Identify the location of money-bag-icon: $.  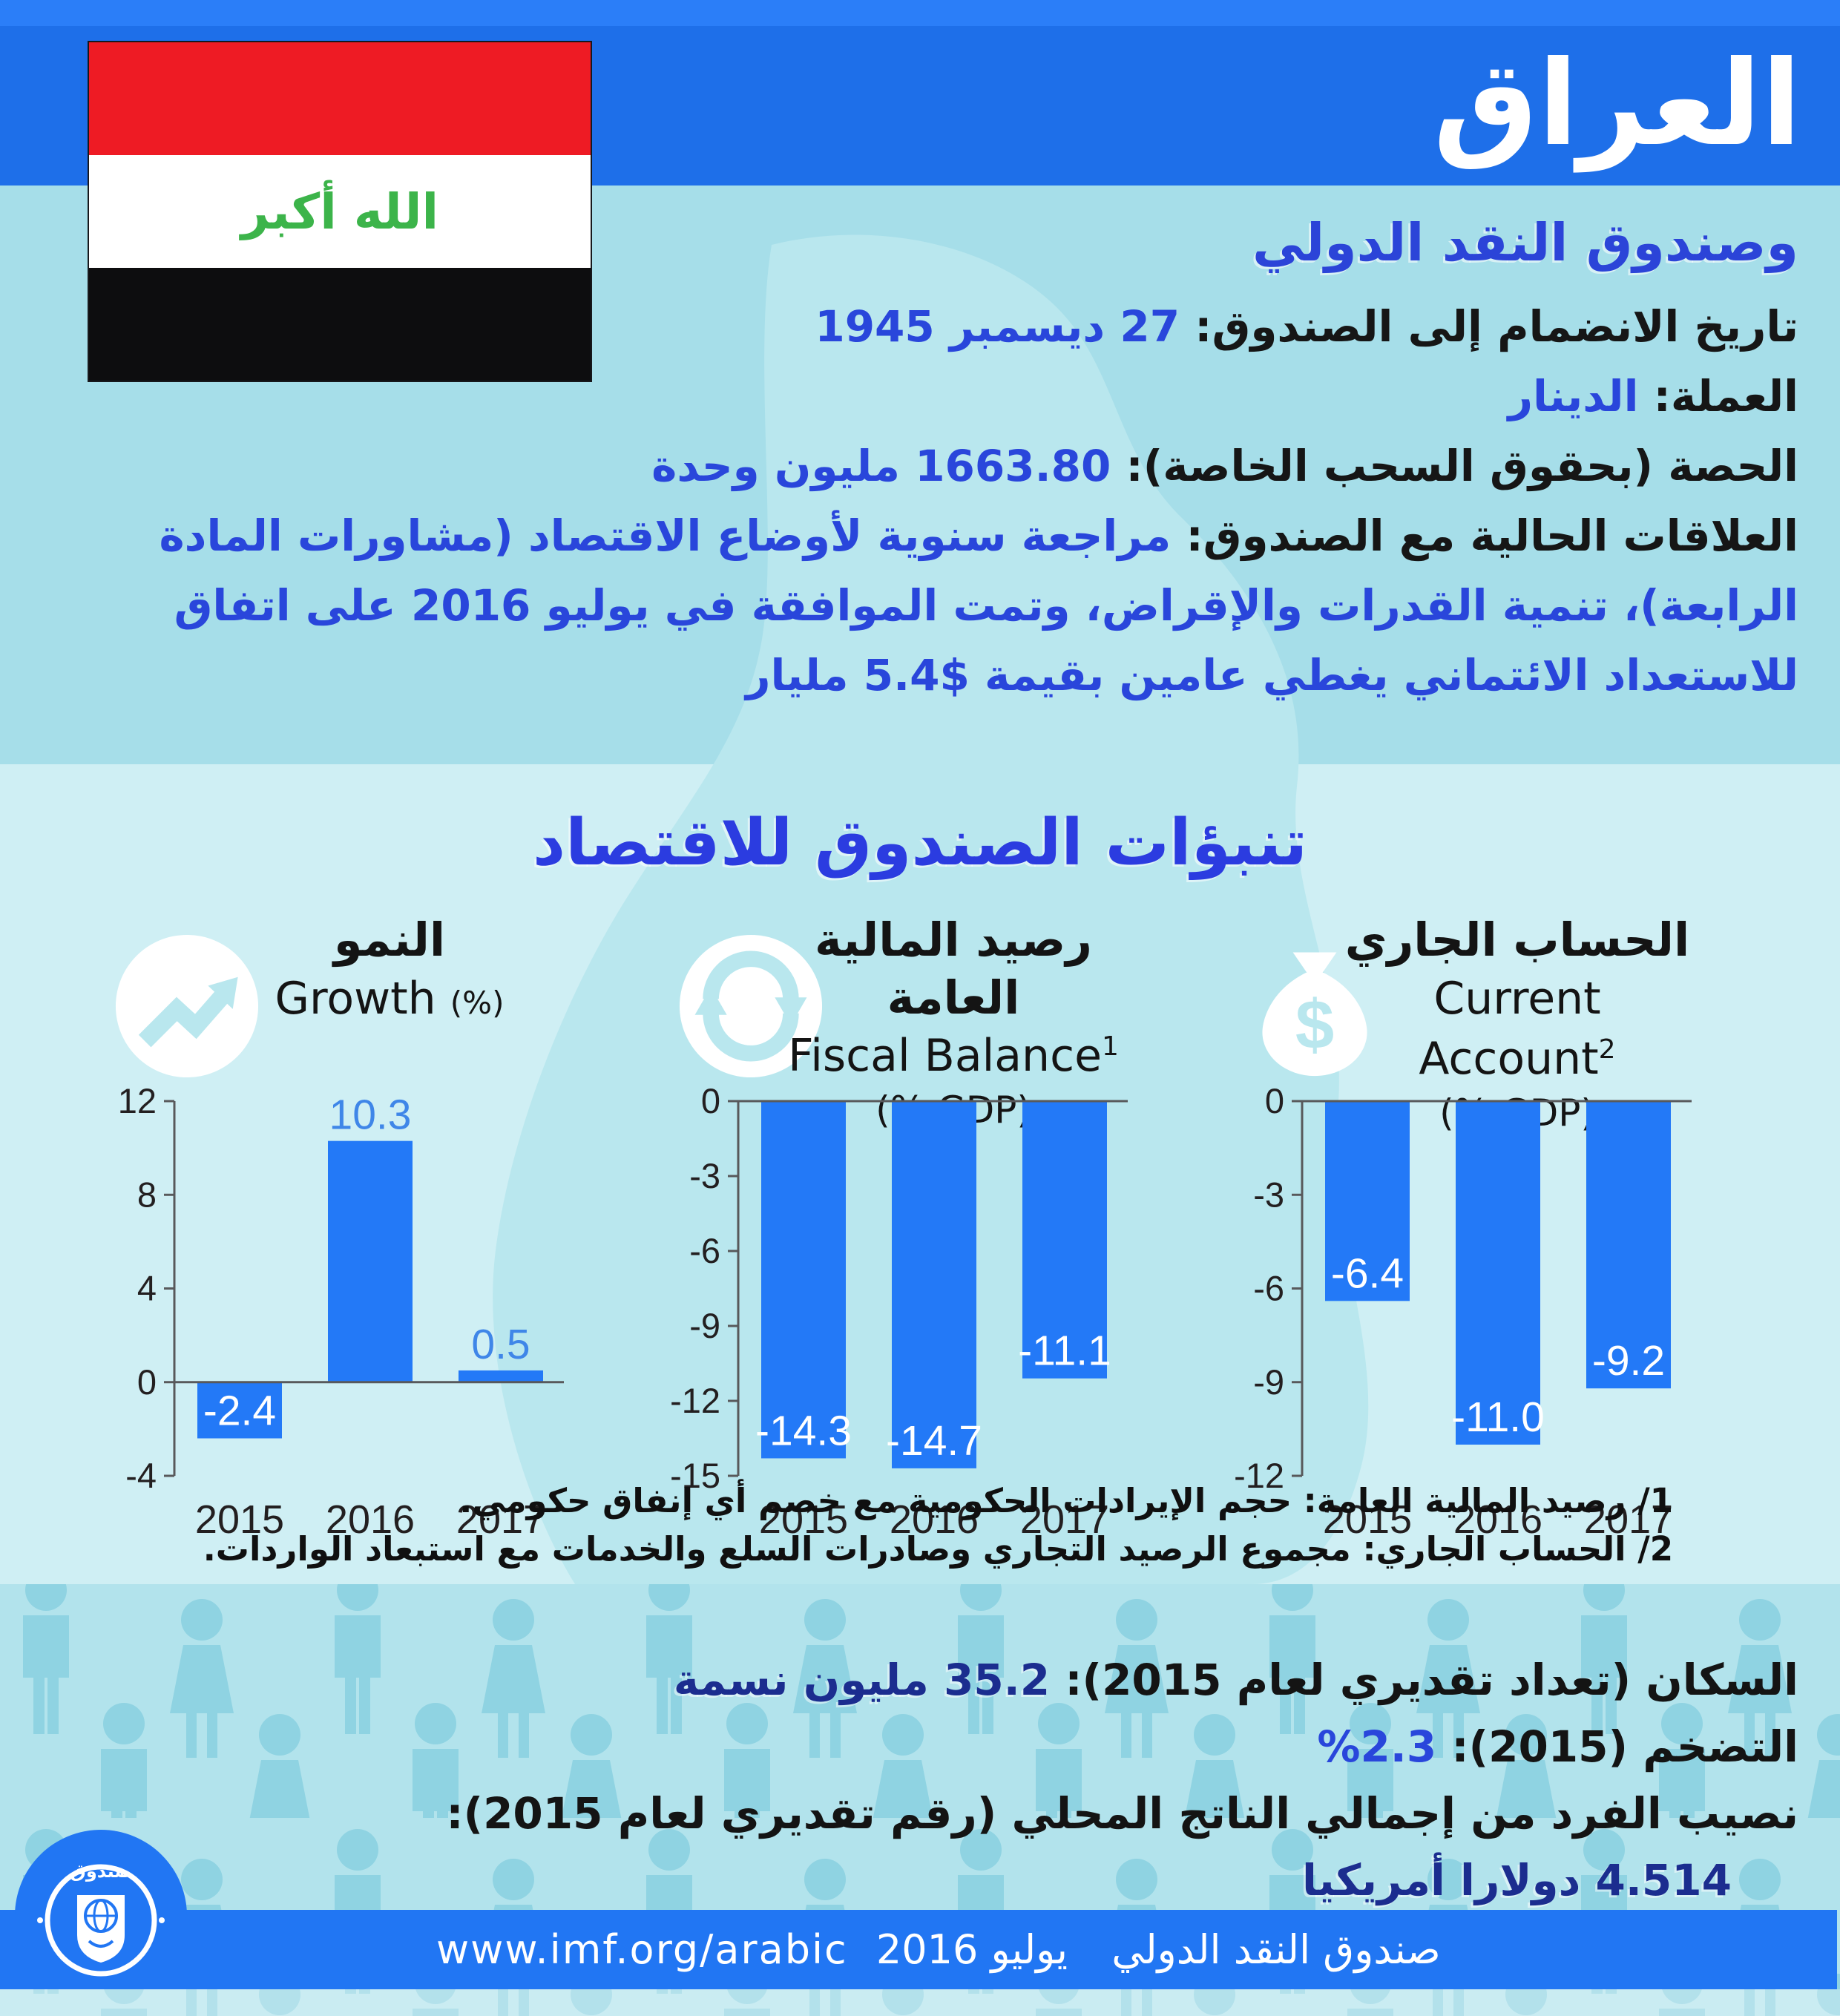
(1314, 1006).